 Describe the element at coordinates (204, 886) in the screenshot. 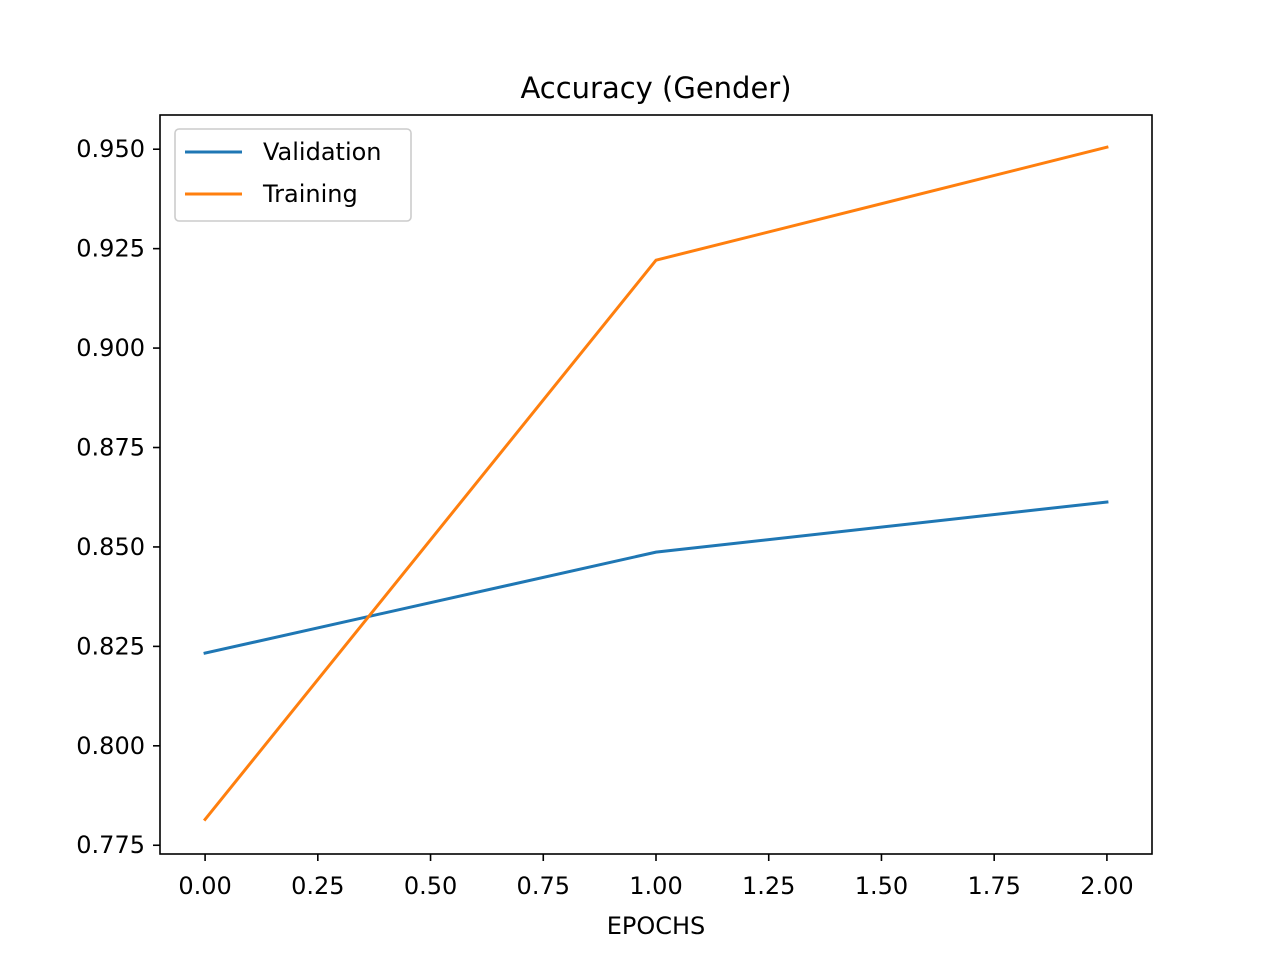

I see `x-tick-label: 0.00` at that location.